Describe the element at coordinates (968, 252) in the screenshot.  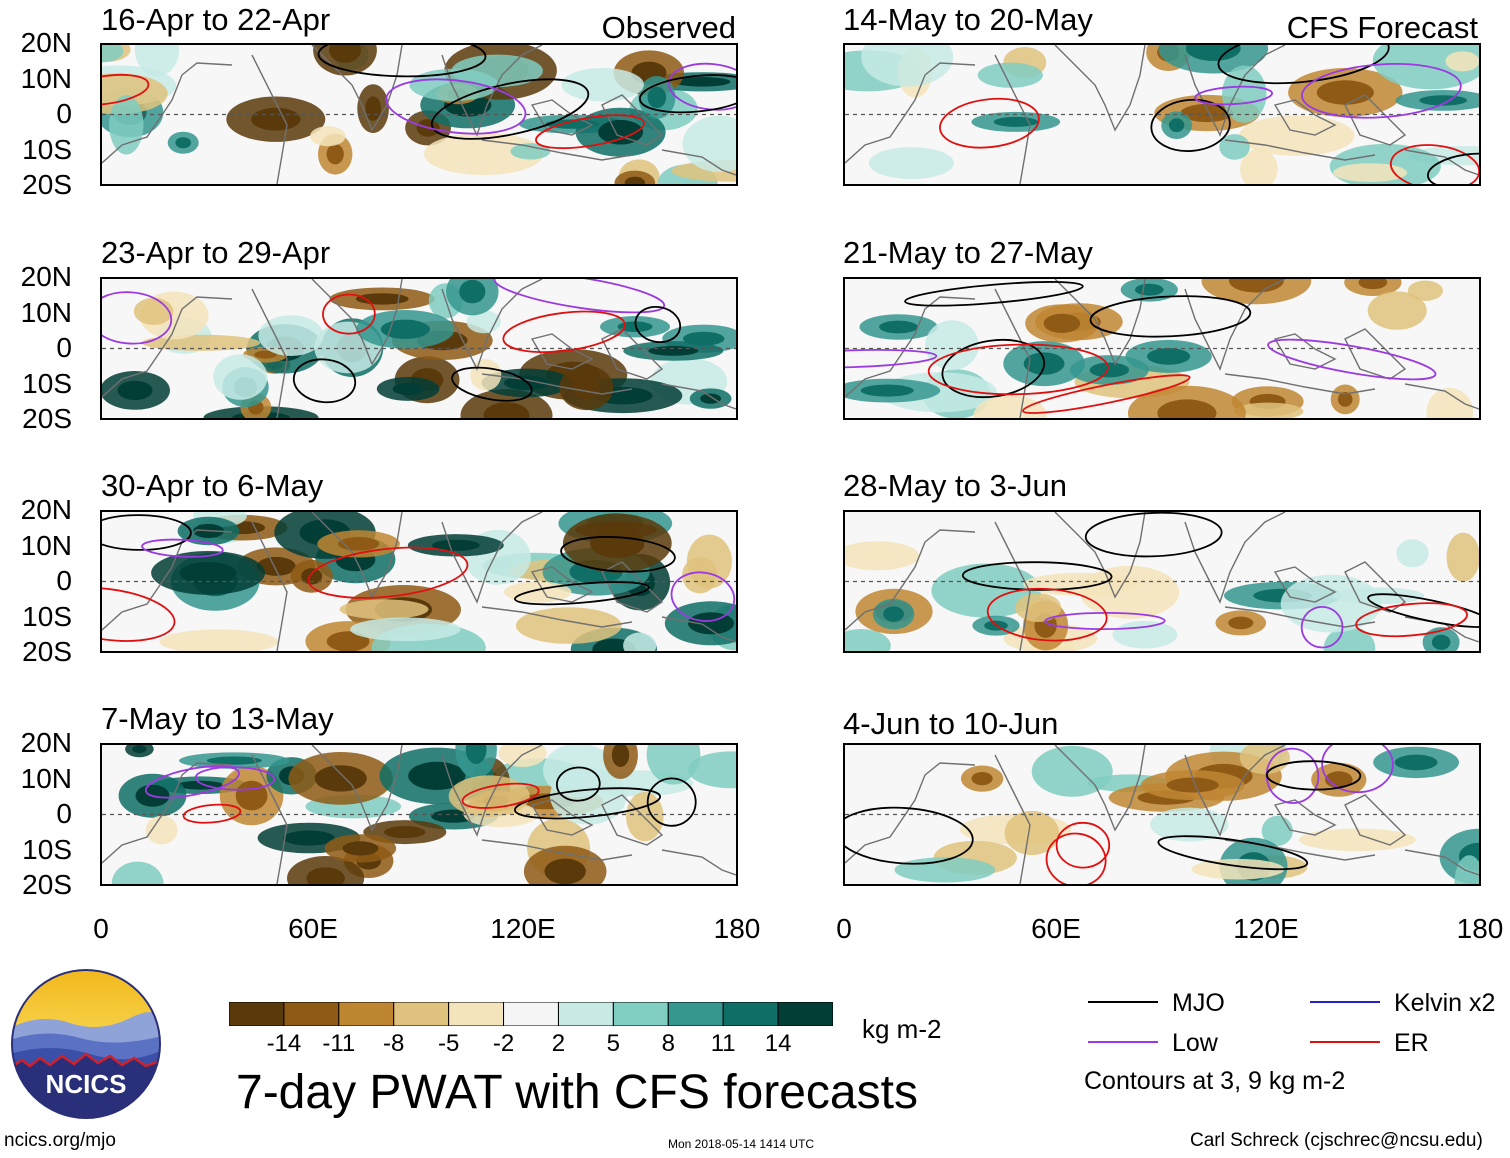
I see `panel-title-fcst-2: 21-May to 27-May` at that location.